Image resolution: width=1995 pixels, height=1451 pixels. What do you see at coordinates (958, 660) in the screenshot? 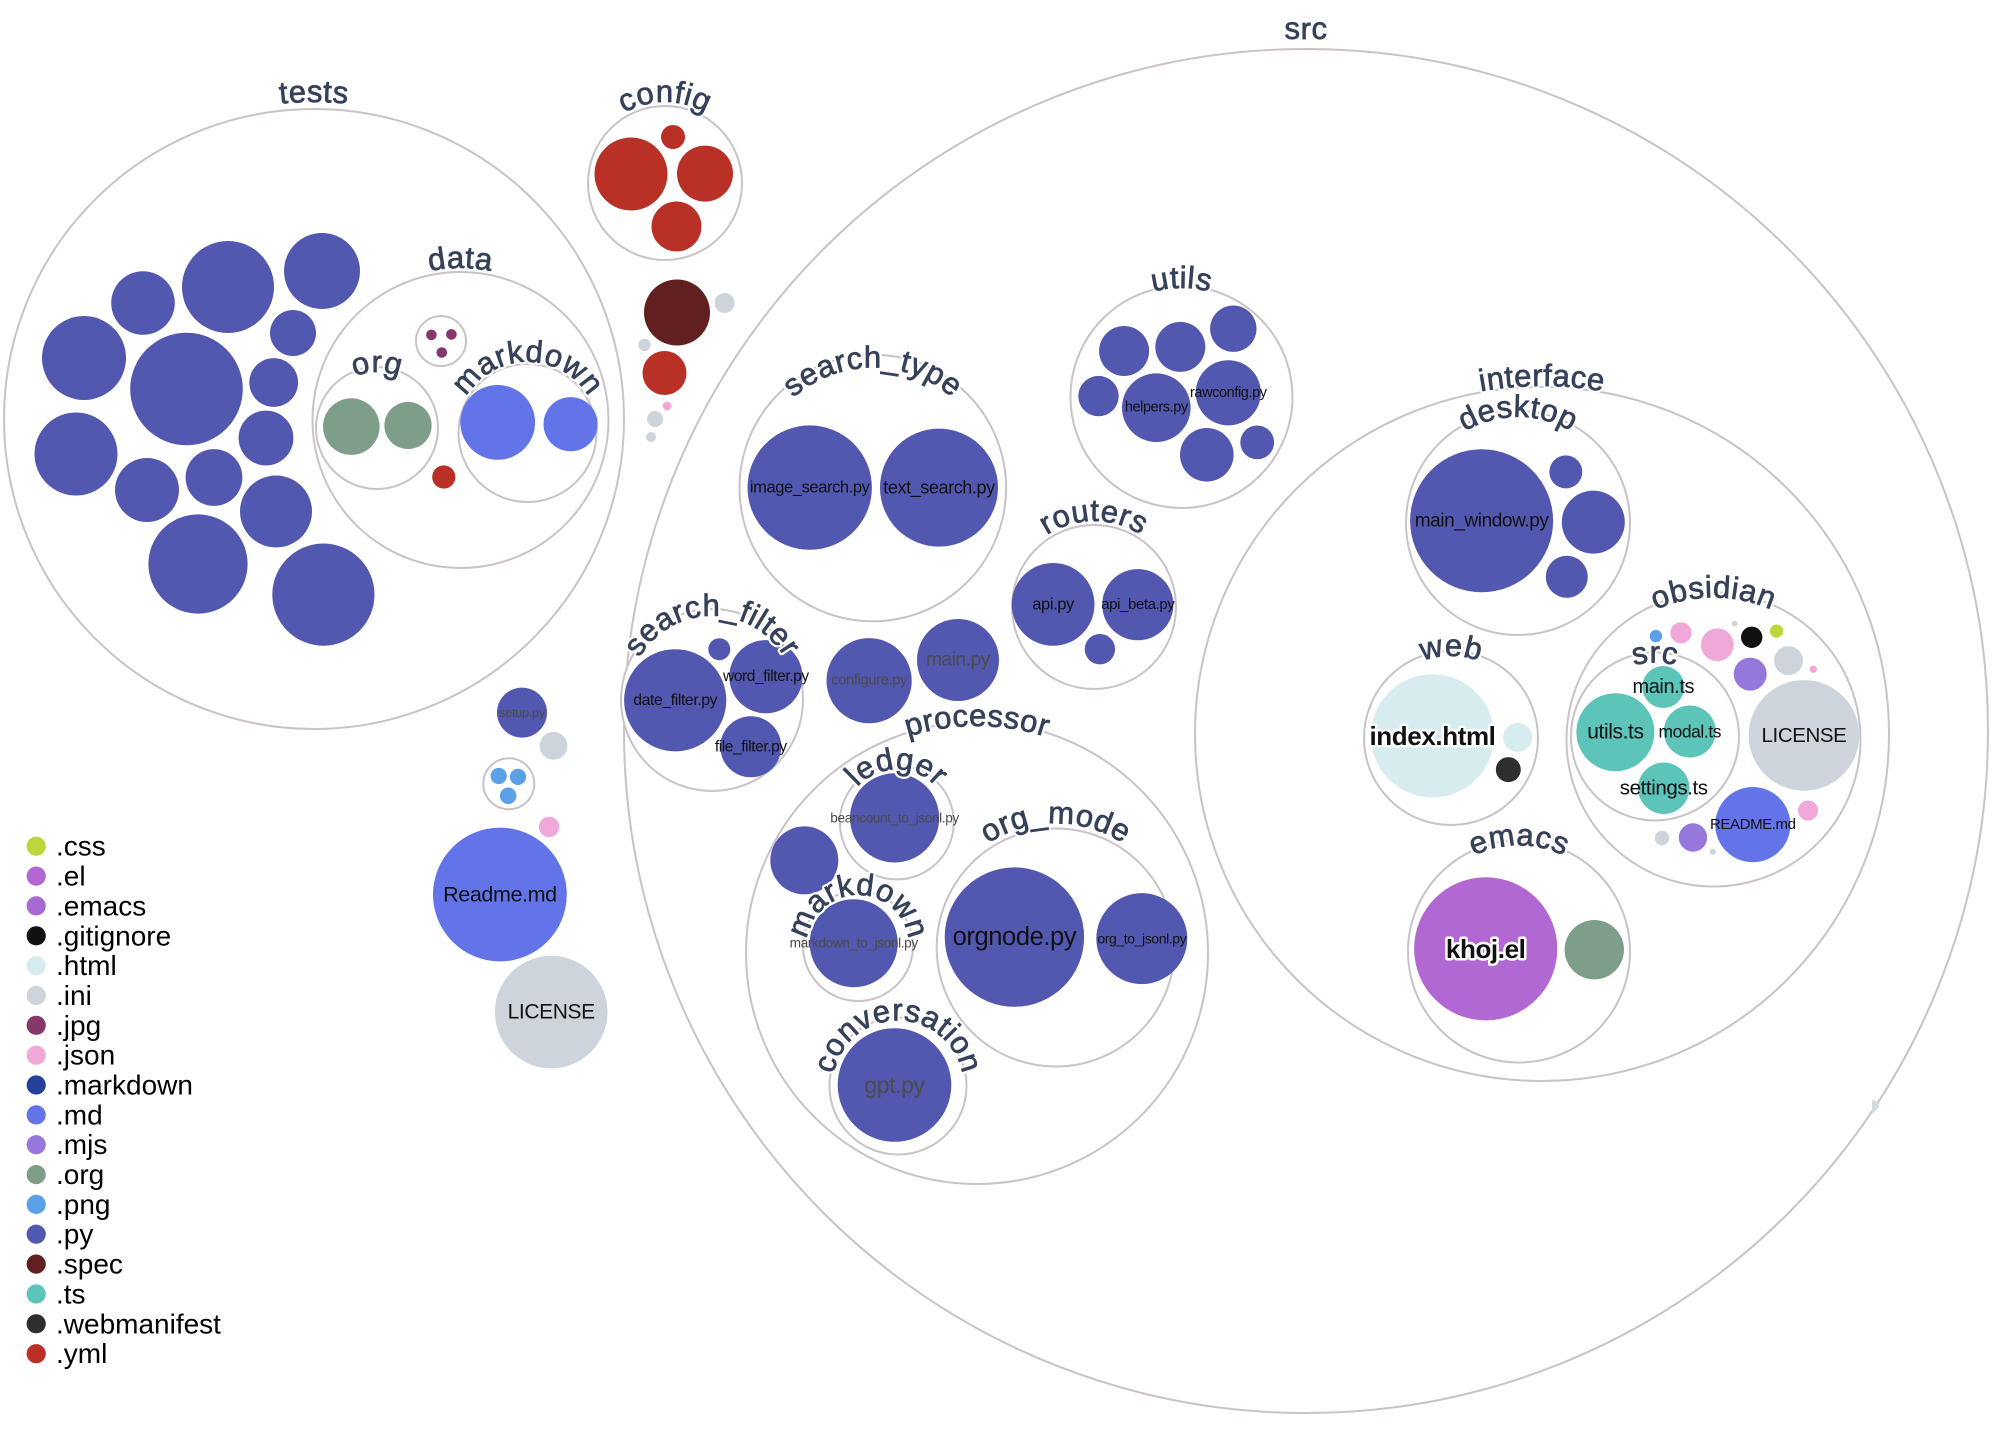
I see `svg-text: main.py` at bounding box center [958, 660].